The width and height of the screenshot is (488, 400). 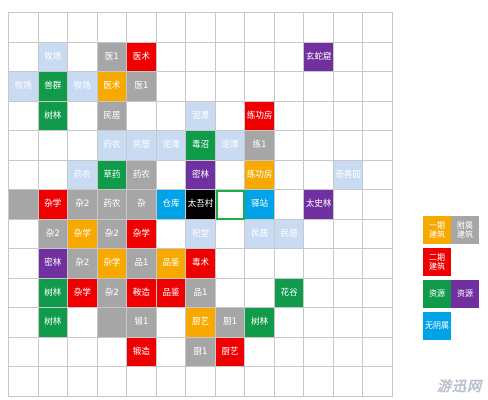 What do you see at coordinates (171, 293) in the screenshot?
I see `tile-品鉴: 品鉴` at bounding box center [171, 293].